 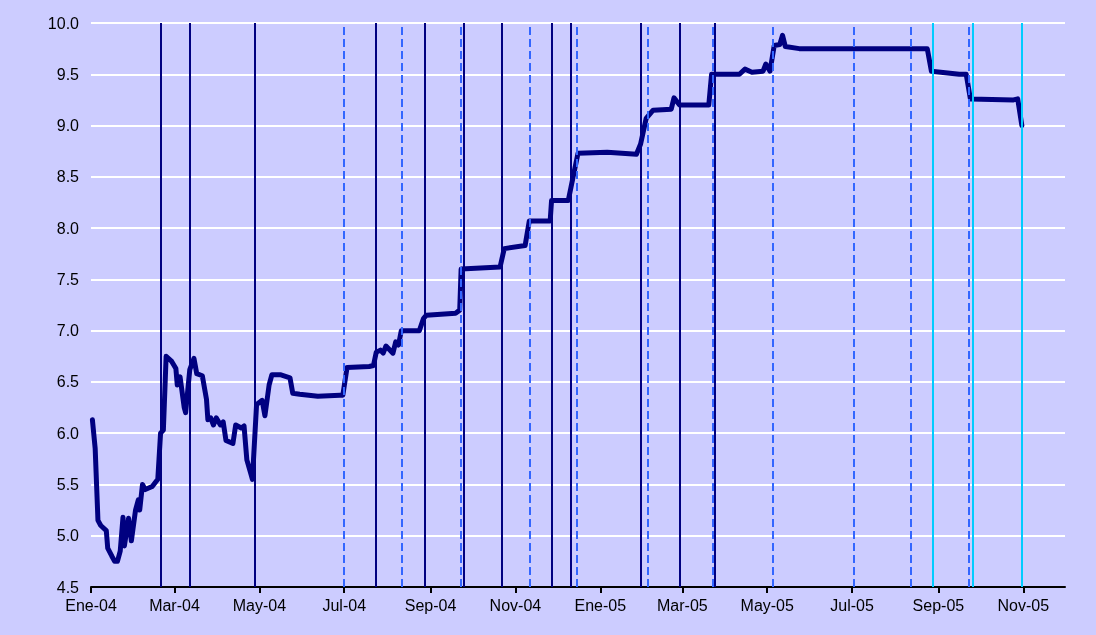 I want to click on y-tick-label: 5.5, so click(x=68, y=484).